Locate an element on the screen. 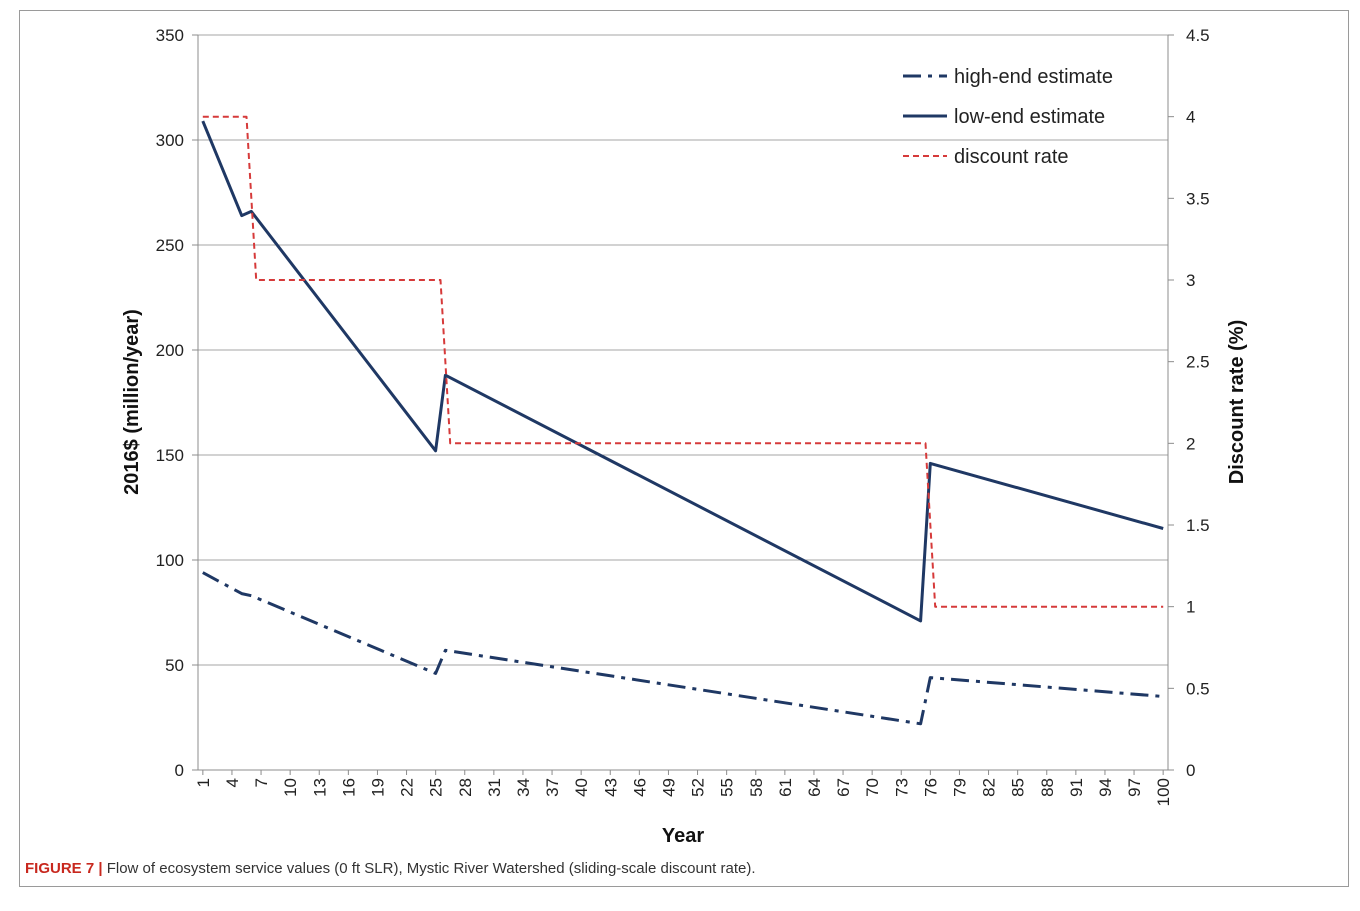 The image size is (1360, 911). y2-tick-label: 2 is located at coordinates (1190, 443).